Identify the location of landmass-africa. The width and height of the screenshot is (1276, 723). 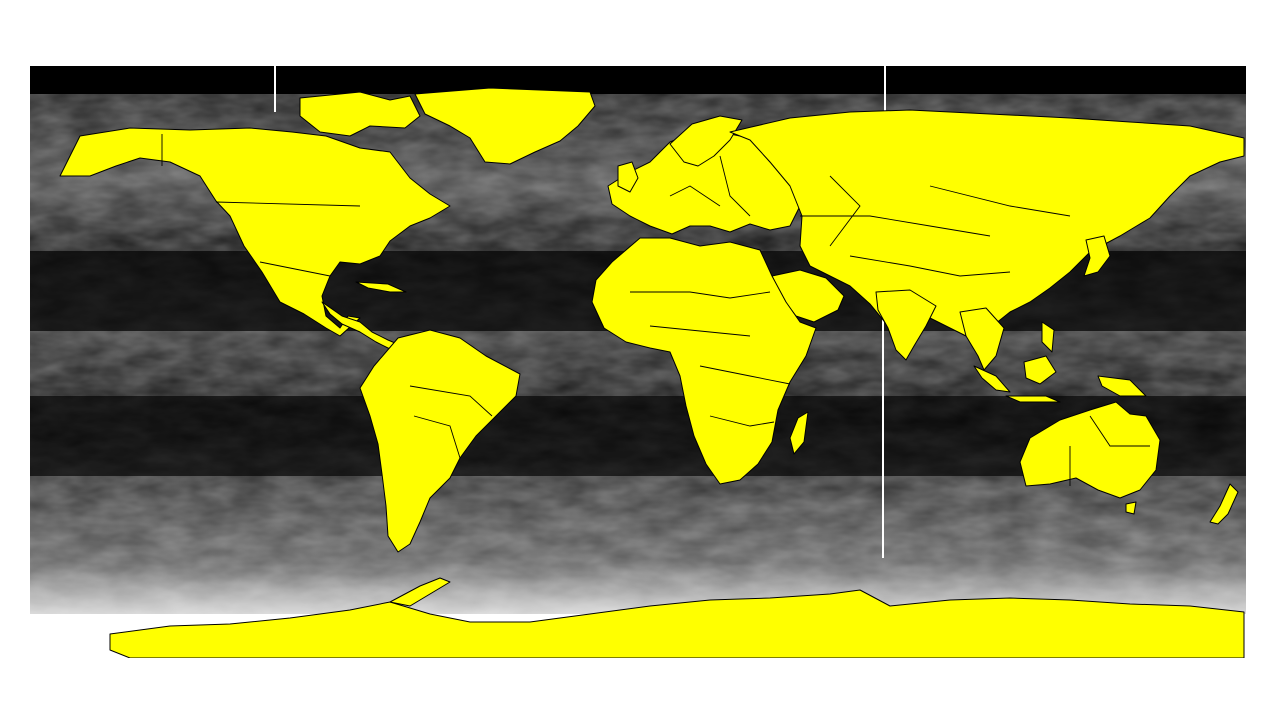
(704, 361).